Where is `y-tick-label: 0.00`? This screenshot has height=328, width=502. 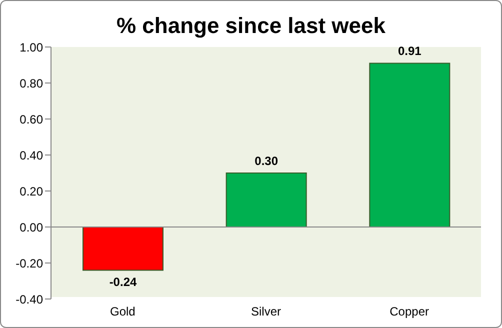
y-tick-label: 0.00 is located at coordinates (32, 227).